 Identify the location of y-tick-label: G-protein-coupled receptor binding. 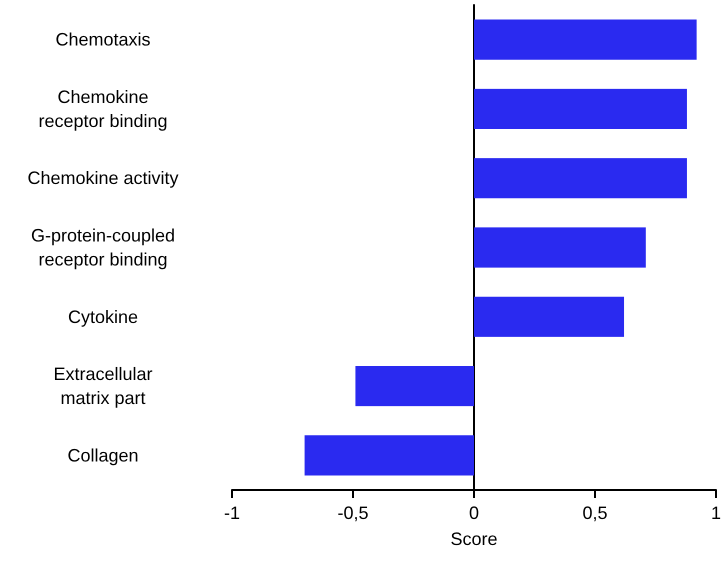
(103, 248).